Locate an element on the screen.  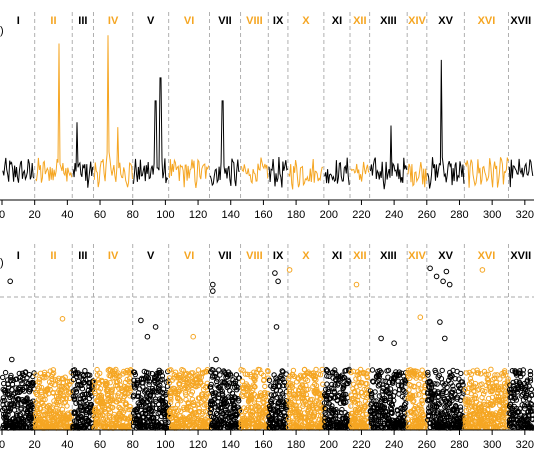
x-tick-label: 300 is located at coordinates (492, 215).